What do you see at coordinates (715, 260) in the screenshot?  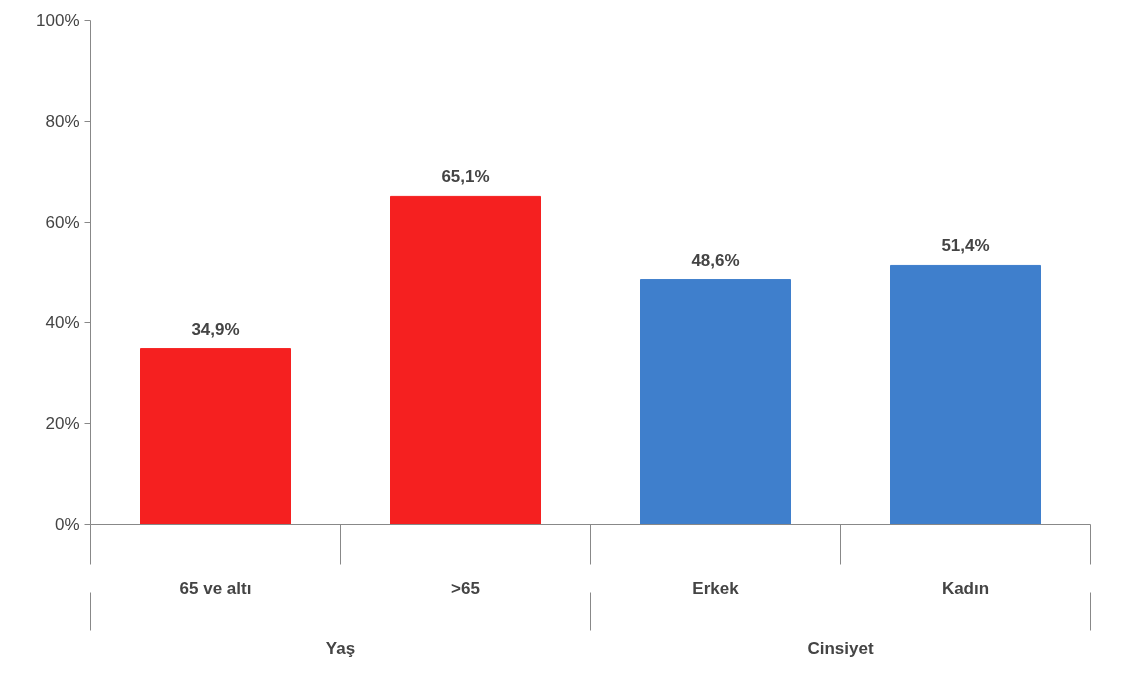 I see `data-label: 48,6%` at bounding box center [715, 260].